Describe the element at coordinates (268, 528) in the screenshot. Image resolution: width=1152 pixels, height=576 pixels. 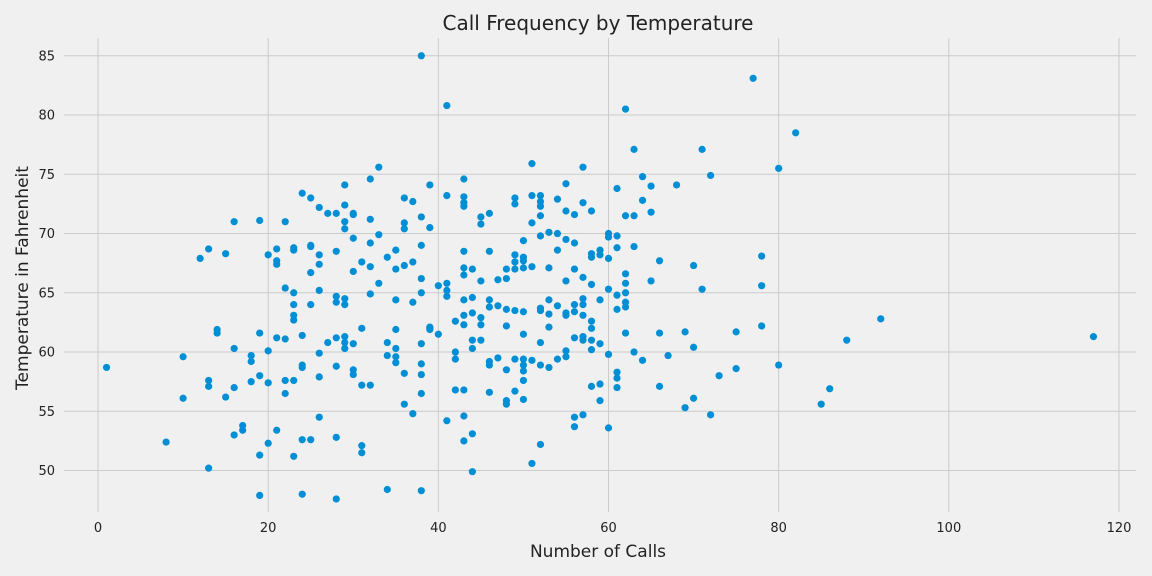
I see `x-tick-label: 20` at that location.